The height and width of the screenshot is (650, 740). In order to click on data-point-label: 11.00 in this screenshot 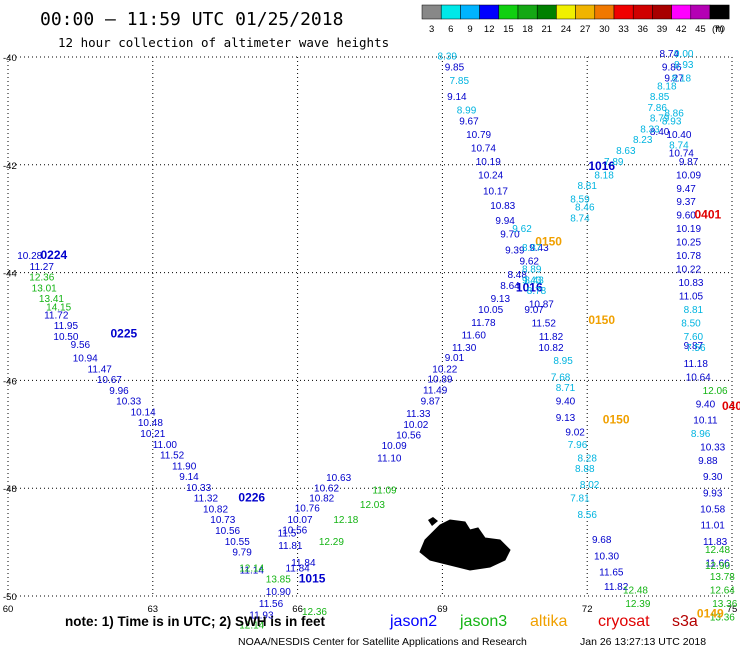, I will do `click(165, 445)`.